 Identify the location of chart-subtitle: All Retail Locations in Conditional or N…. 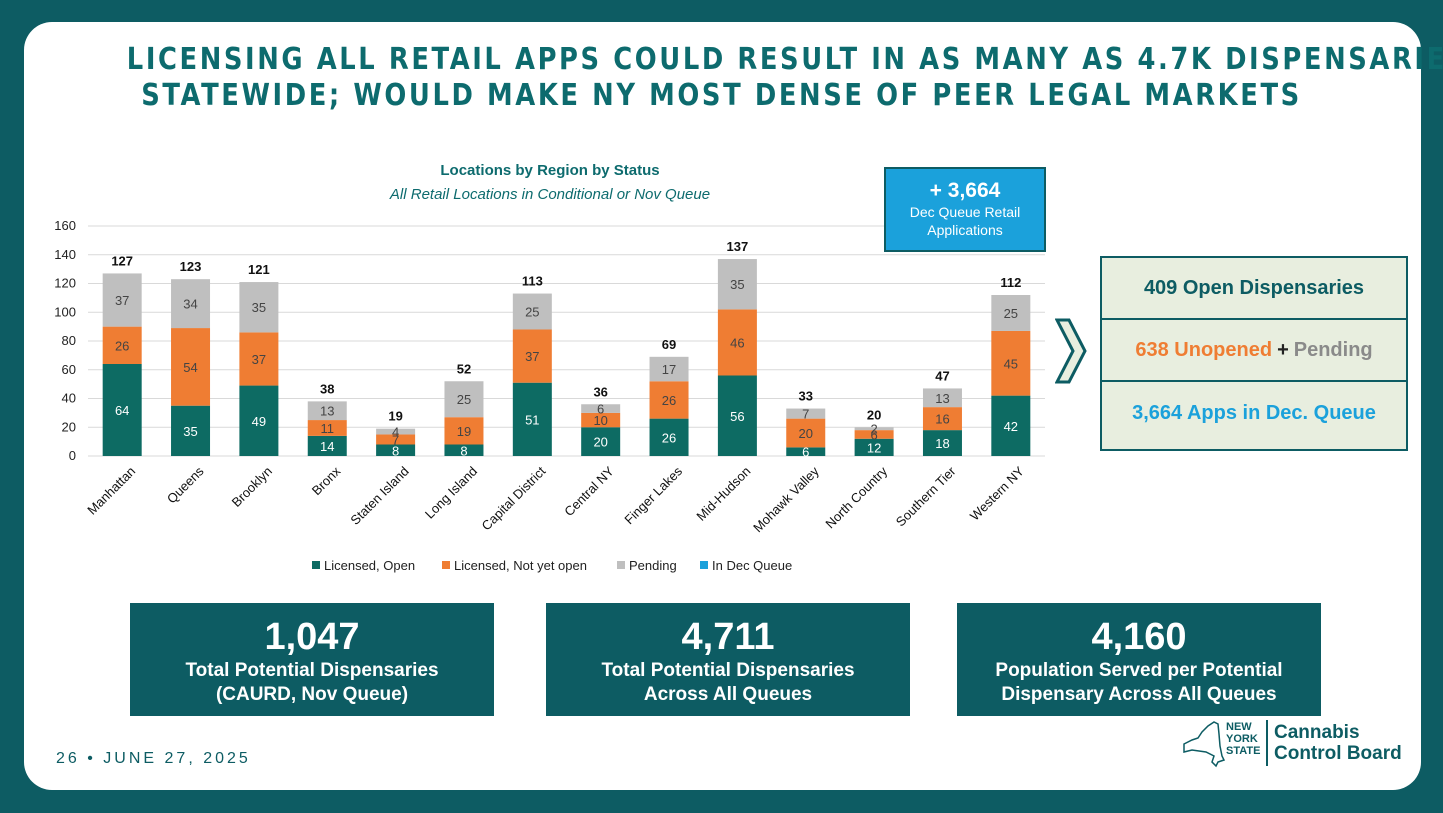
(550, 194).